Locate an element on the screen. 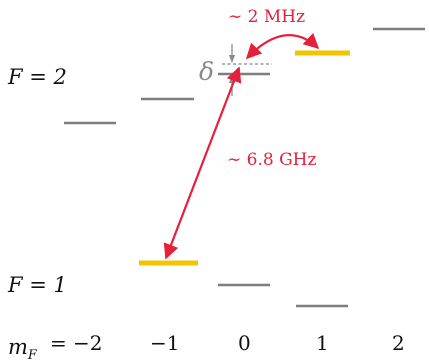 The width and height of the screenshot is (429, 360). mf-value-minus-2: −2 is located at coordinates (87, 343).